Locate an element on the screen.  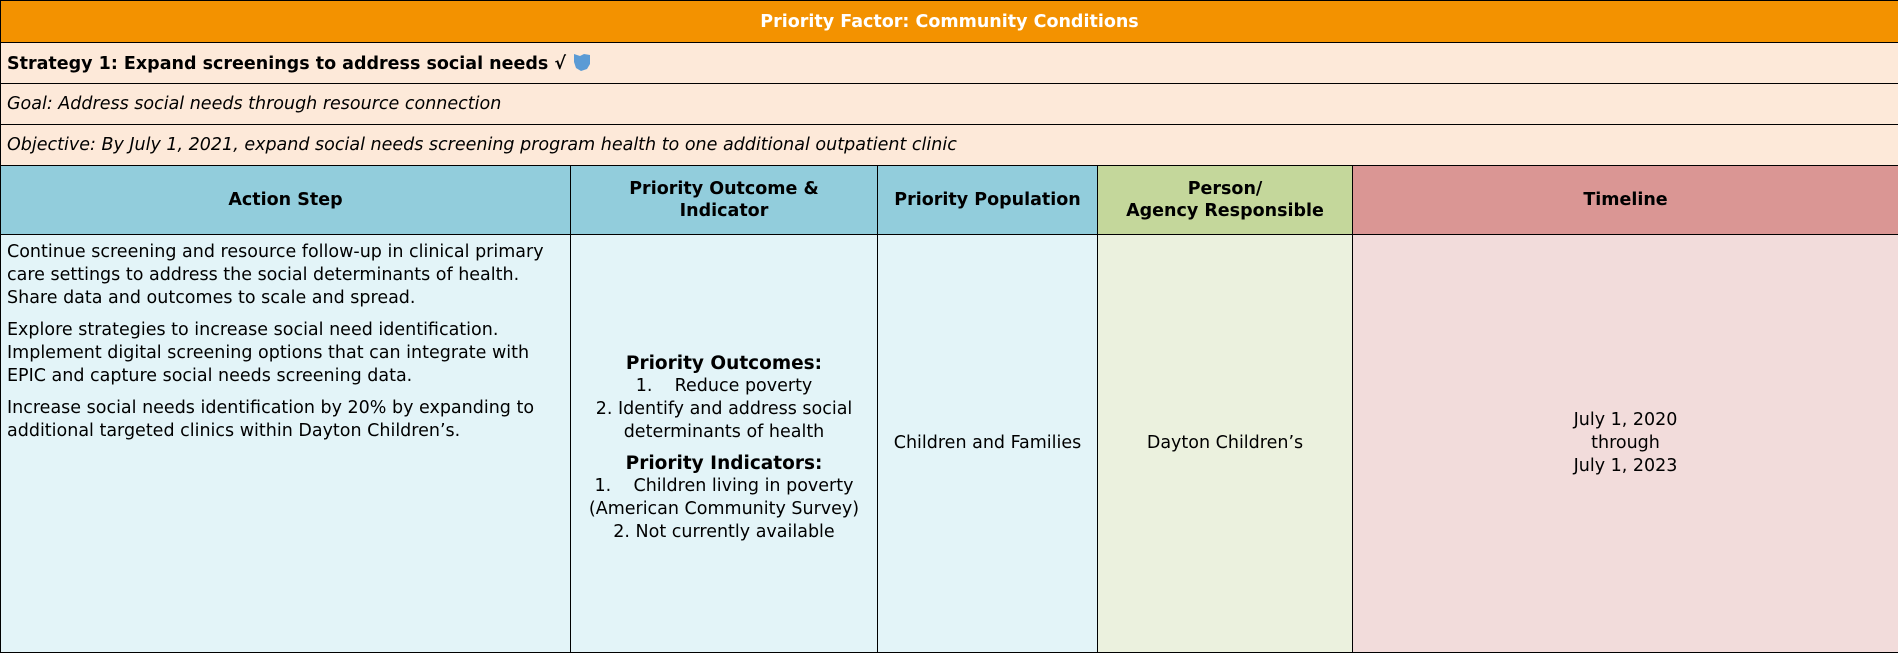
column-header: Priority Population is located at coordinates (987, 200).